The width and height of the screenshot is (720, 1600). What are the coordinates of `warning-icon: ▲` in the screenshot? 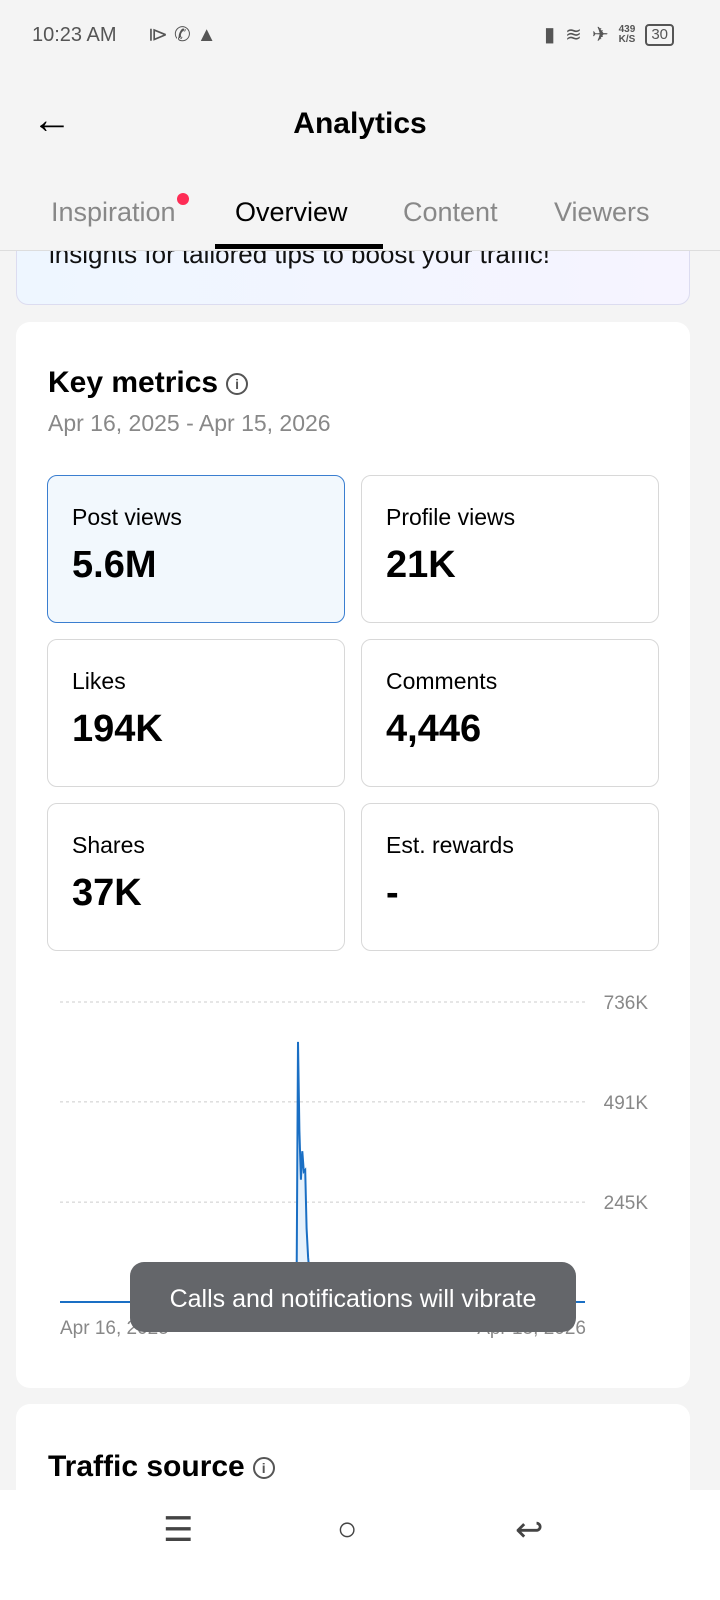 It's located at (209, 35).